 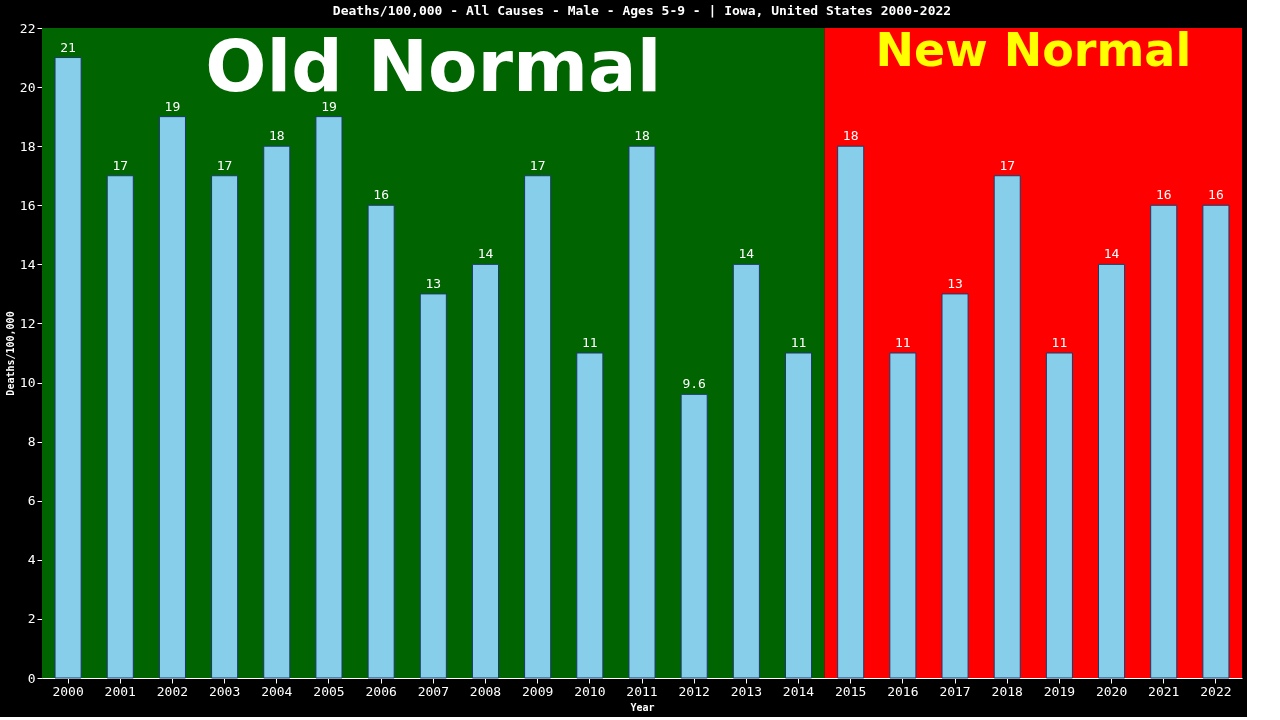 What do you see at coordinates (642, 10) in the screenshot?
I see `chart-title: Deaths/100,000 - All Causes - Male - Ages 5-9 - | Iowa, United States 2000-2022` at bounding box center [642, 10].